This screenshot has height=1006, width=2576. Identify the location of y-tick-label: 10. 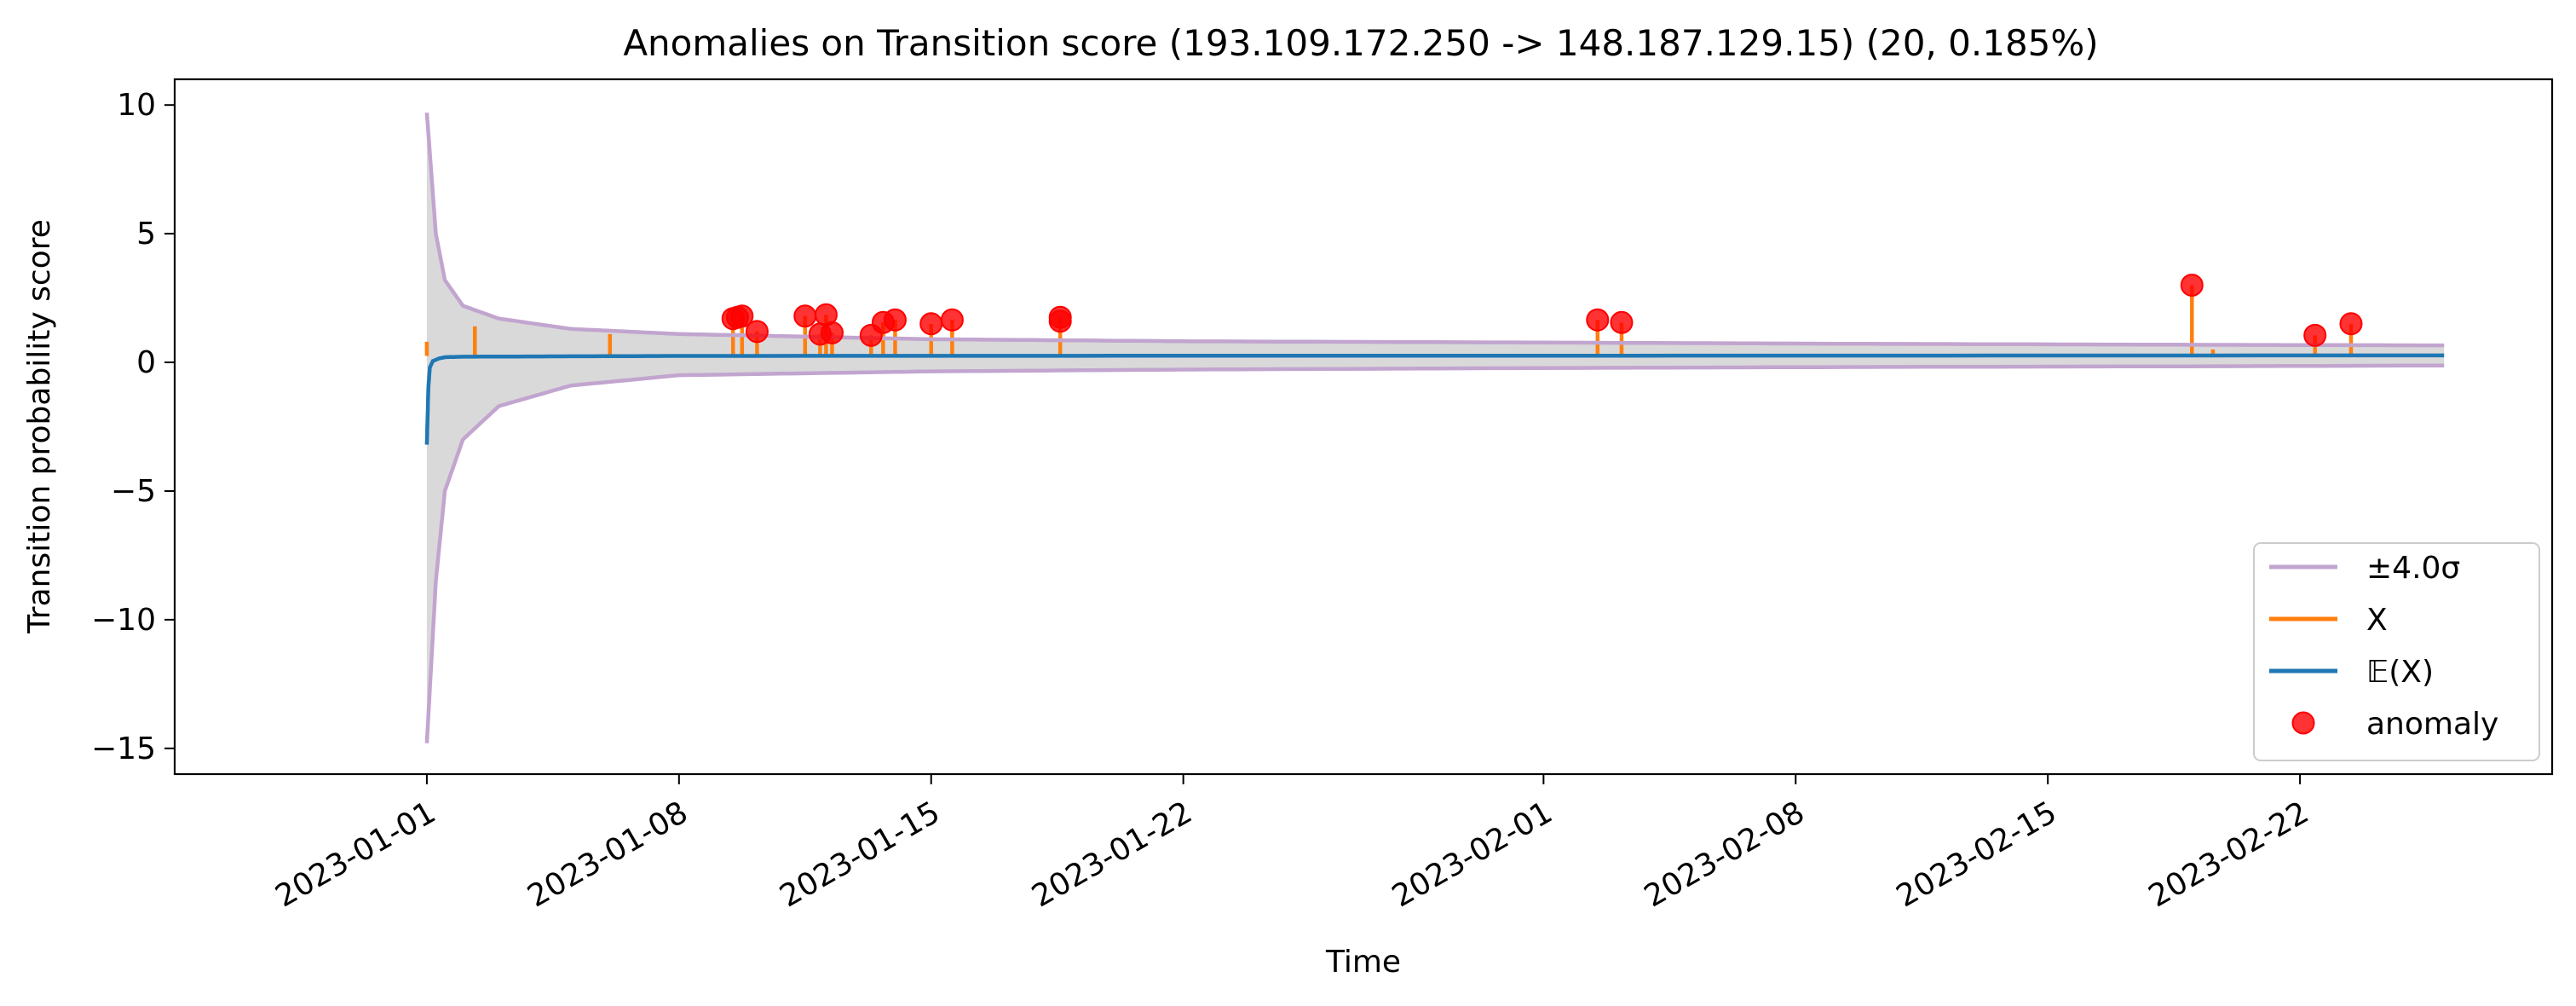
(136, 106).